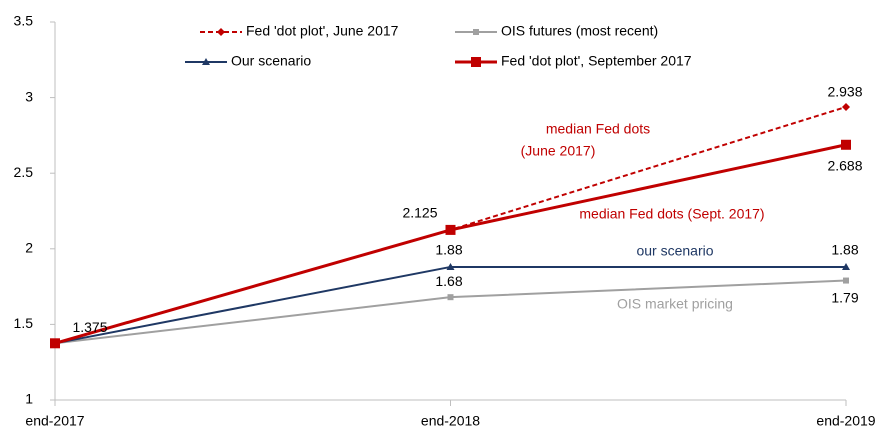 Image resolution: width=881 pixels, height=432 pixels. What do you see at coordinates (29, 96) in the screenshot?
I see `y-tick-label: 3` at bounding box center [29, 96].